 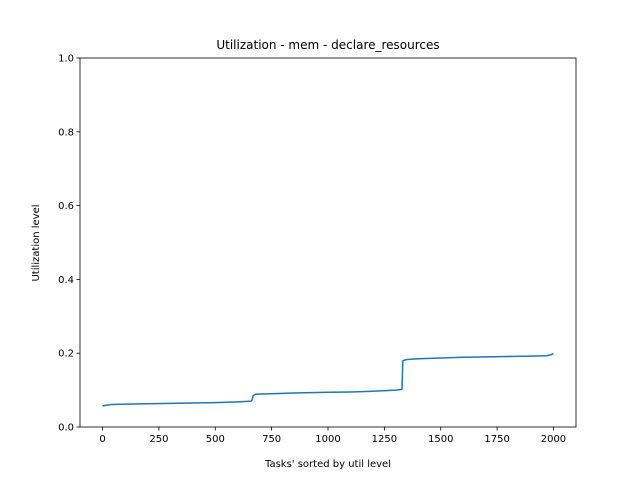 What do you see at coordinates (66, 354) in the screenshot?
I see `y-tick-label: 0.2` at bounding box center [66, 354].